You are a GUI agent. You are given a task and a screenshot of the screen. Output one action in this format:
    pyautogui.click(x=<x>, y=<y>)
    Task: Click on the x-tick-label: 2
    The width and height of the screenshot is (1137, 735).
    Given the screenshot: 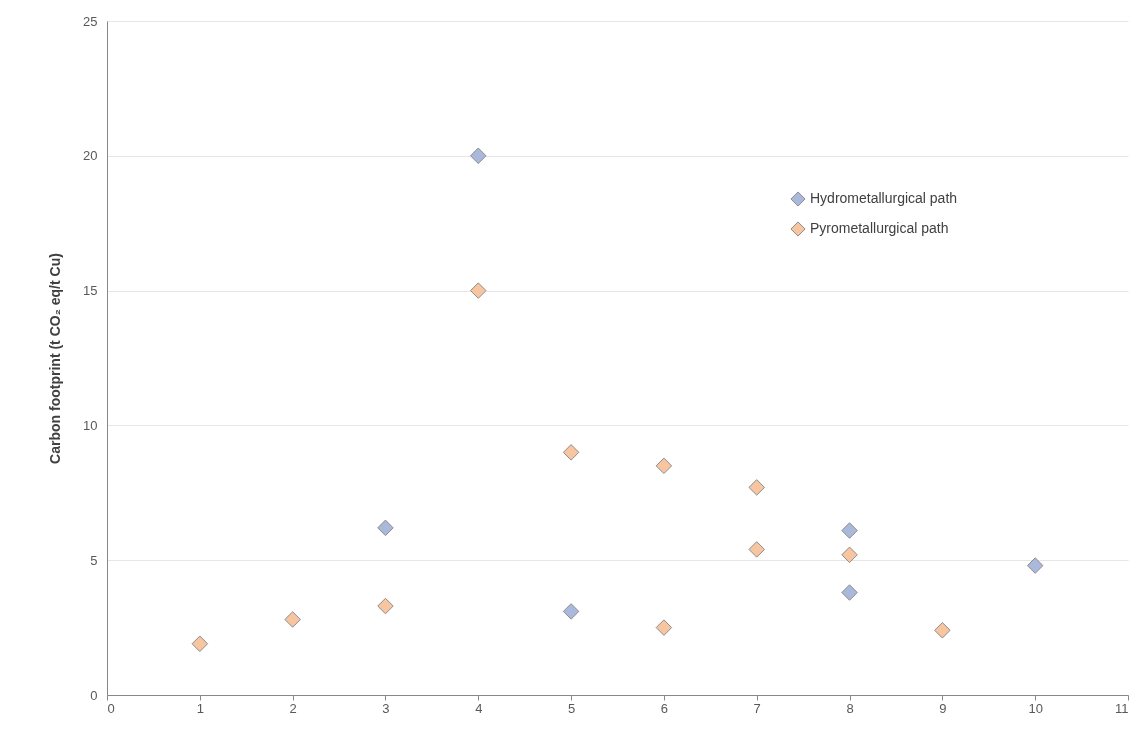 What is the action you would take?
    pyautogui.click(x=293, y=708)
    